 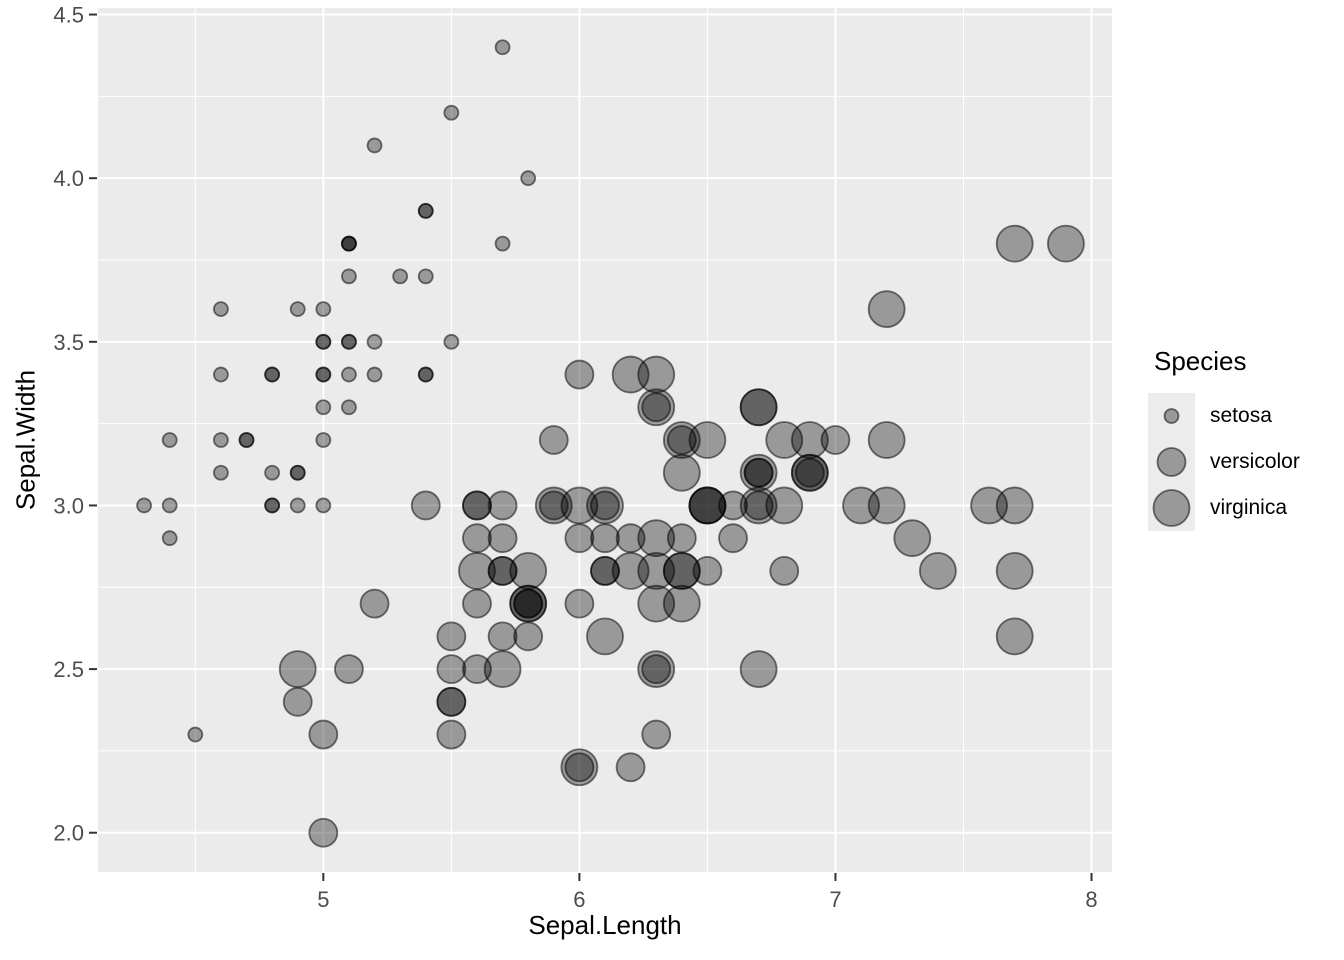 What do you see at coordinates (1224, 462) in the screenshot?
I see `legend-entry-versicolor: versicolor` at bounding box center [1224, 462].